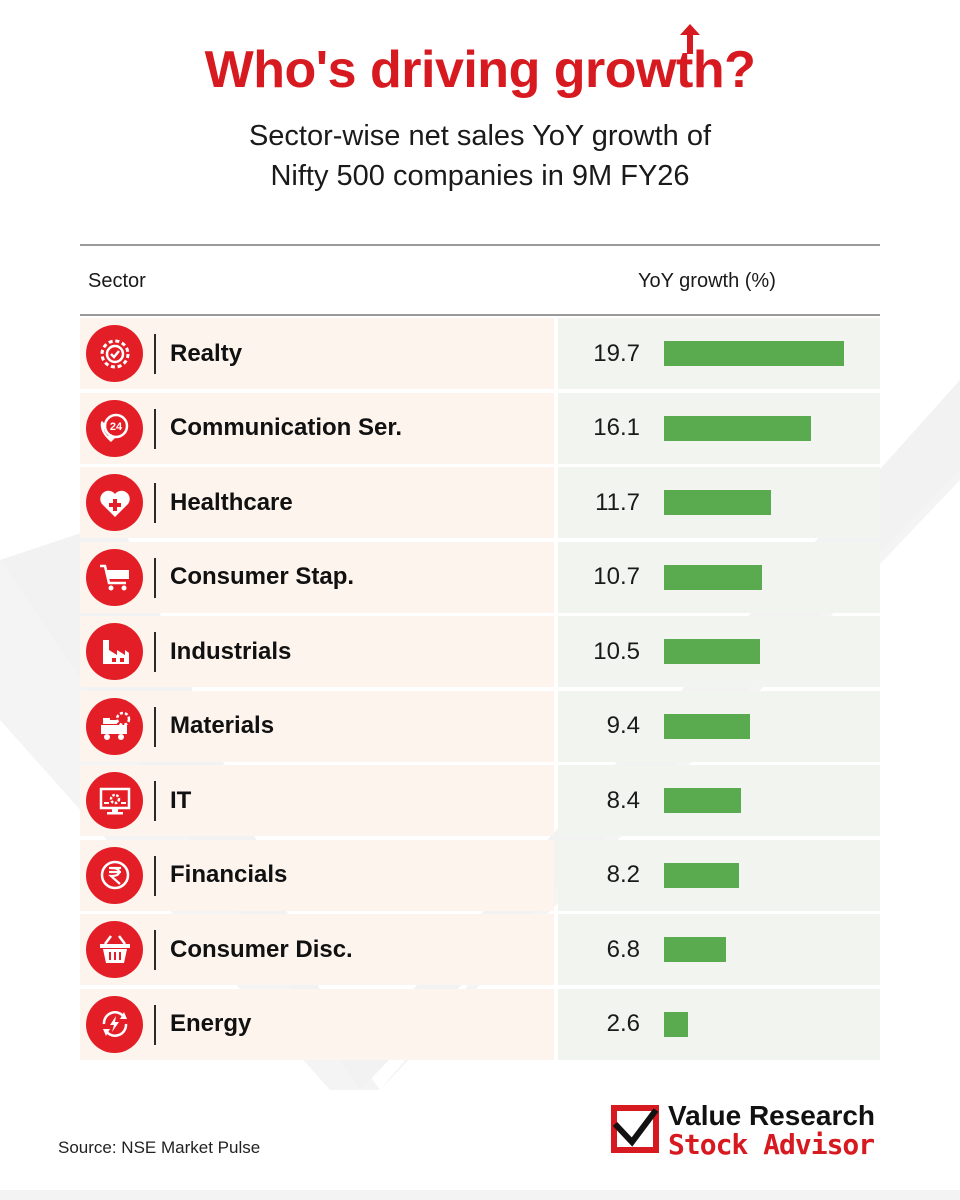 Image resolution: width=960 pixels, height=1200 pixels. What do you see at coordinates (114, 949) in the screenshot?
I see `basket-icon` at bounding box center [114, 949].